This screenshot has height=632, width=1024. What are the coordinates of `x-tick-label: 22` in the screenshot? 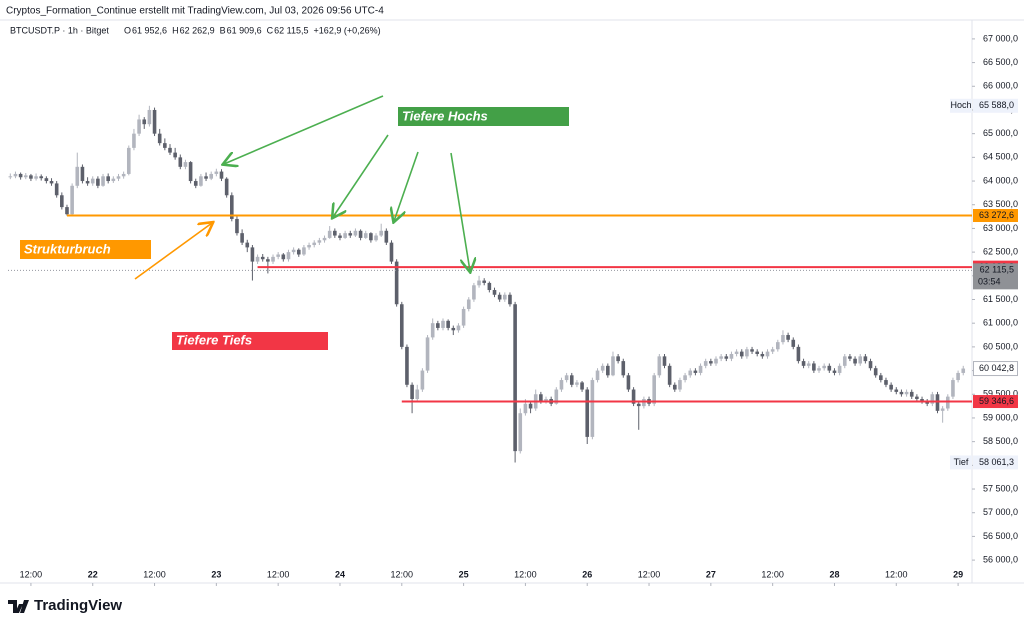 It's located at (93, 574).